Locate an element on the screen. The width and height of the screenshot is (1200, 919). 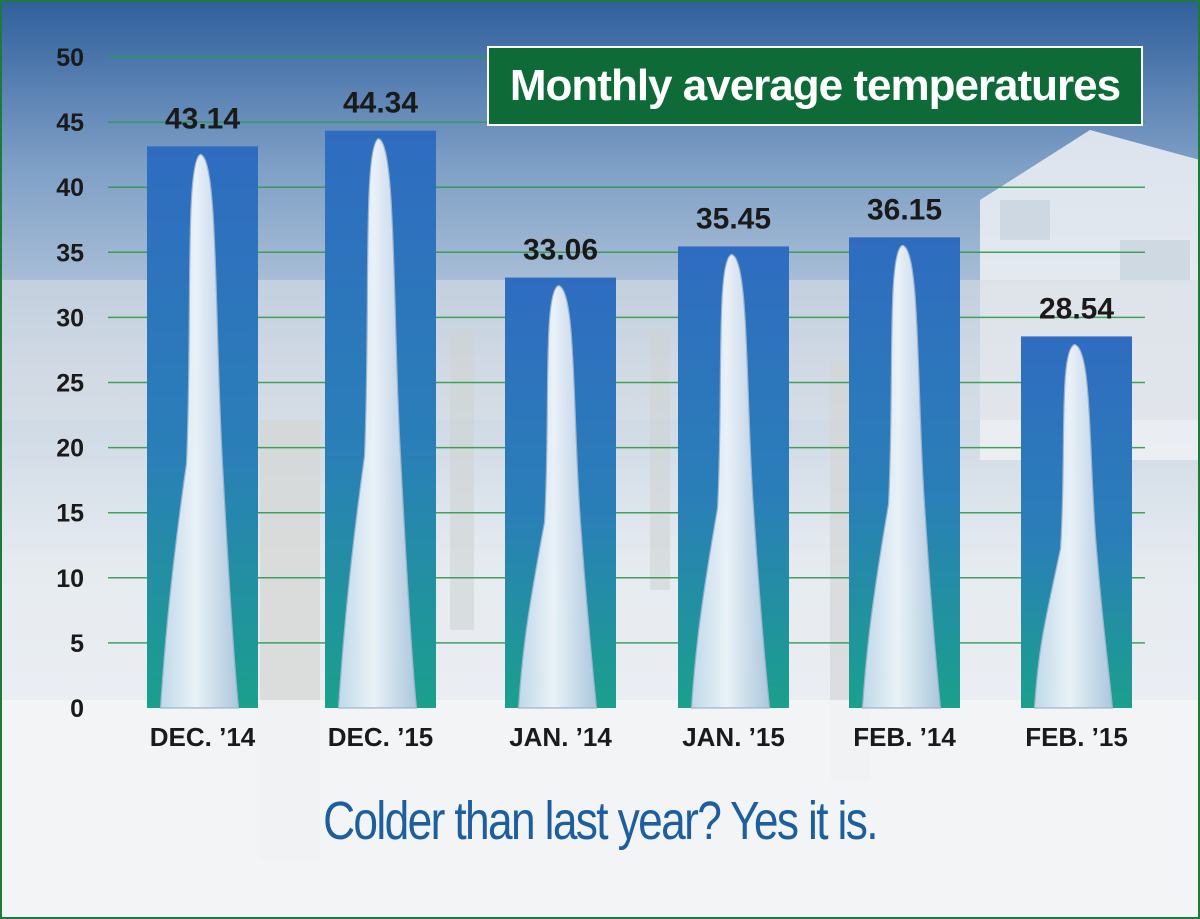
title-box: Monthly average temperatures is located at coordinates (815, 86).